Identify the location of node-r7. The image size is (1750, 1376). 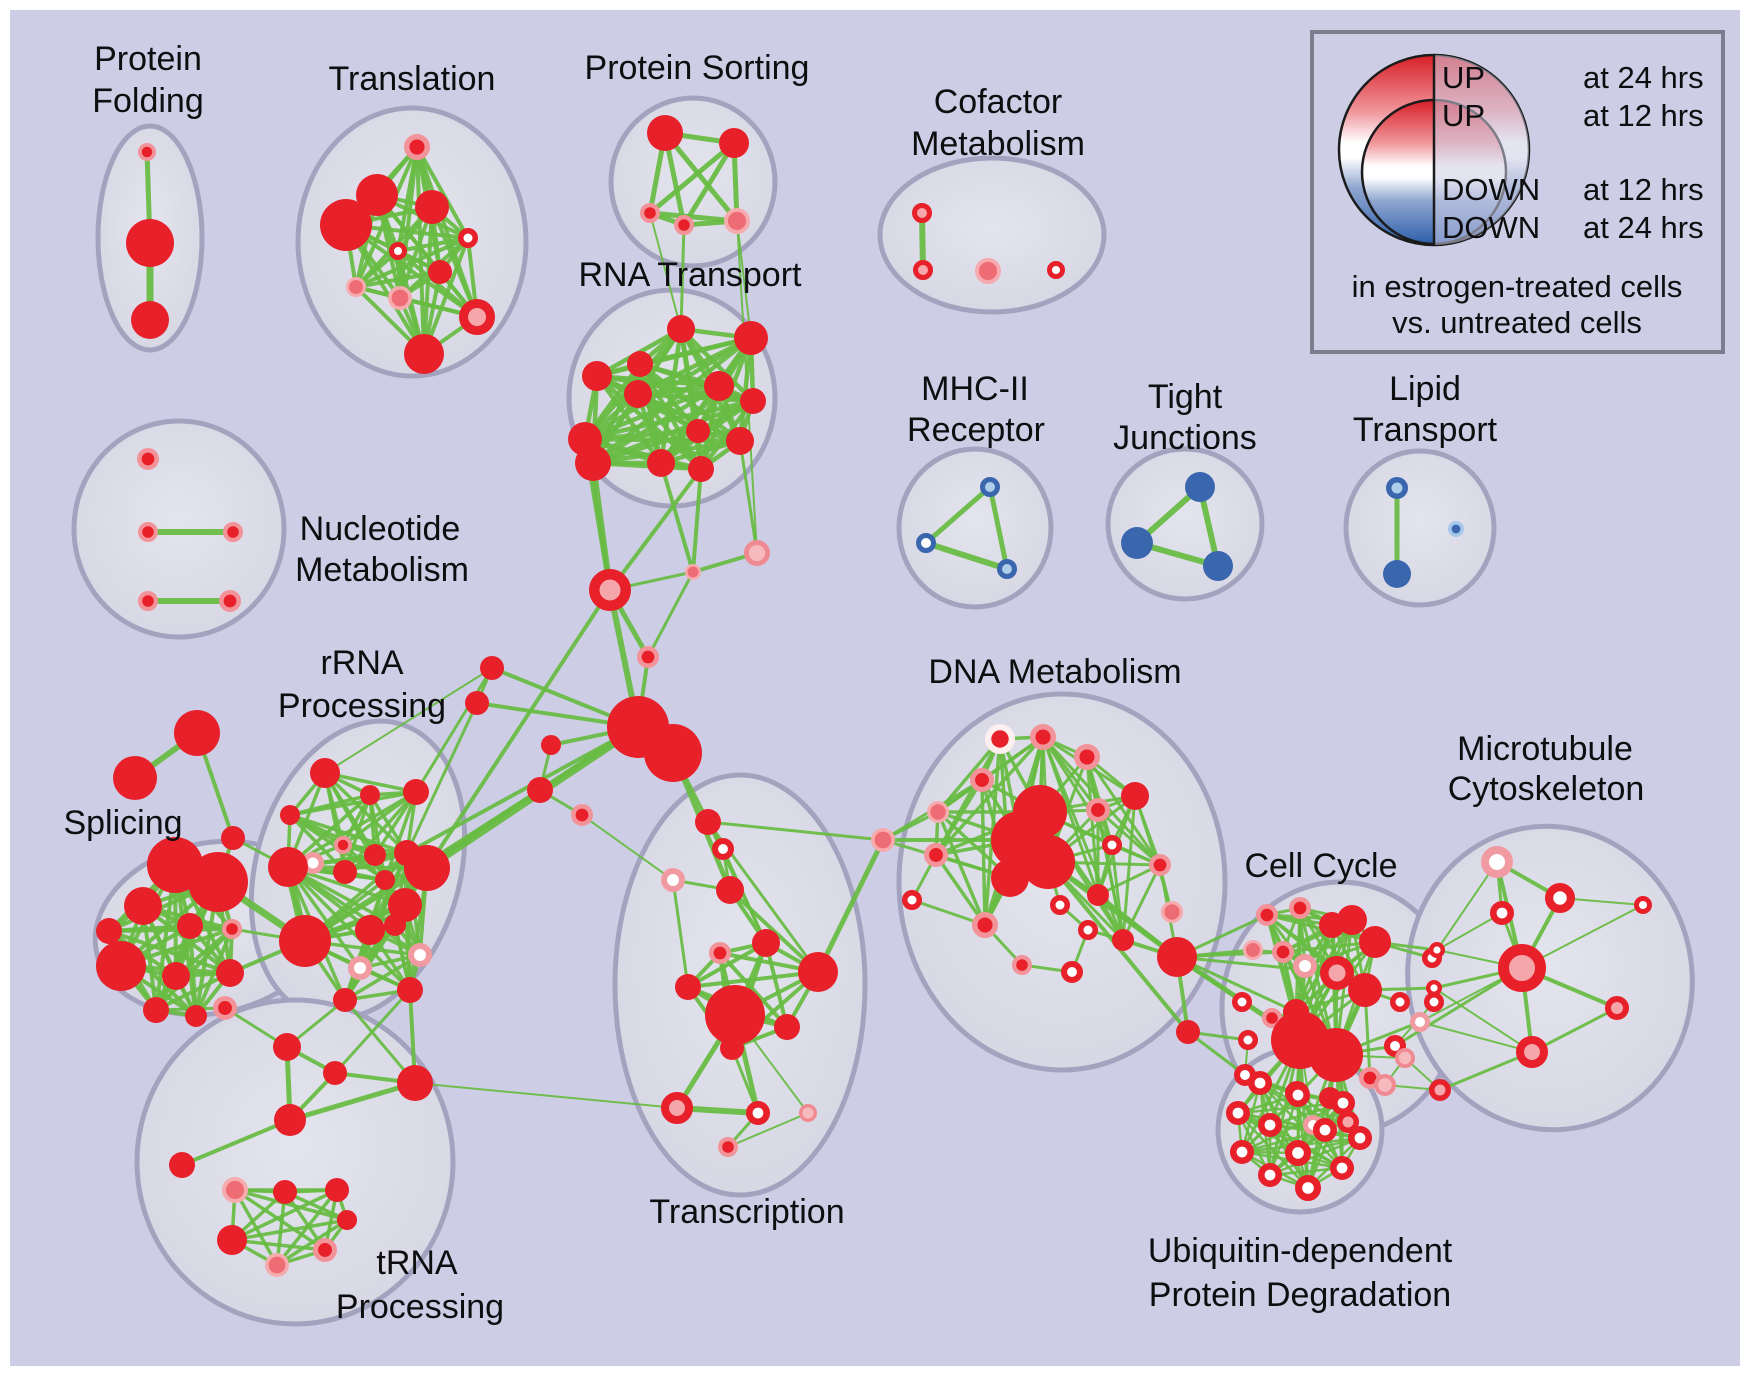
(345, 872).